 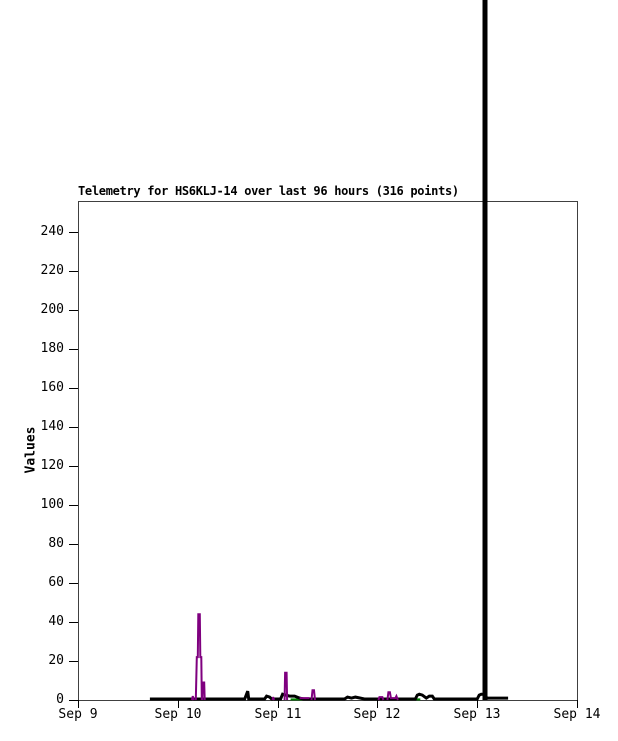 What do you see at coordinates (56, 660) in the screenshot?
I see `y-tick-label: 20` at bounding box center [56, 660].